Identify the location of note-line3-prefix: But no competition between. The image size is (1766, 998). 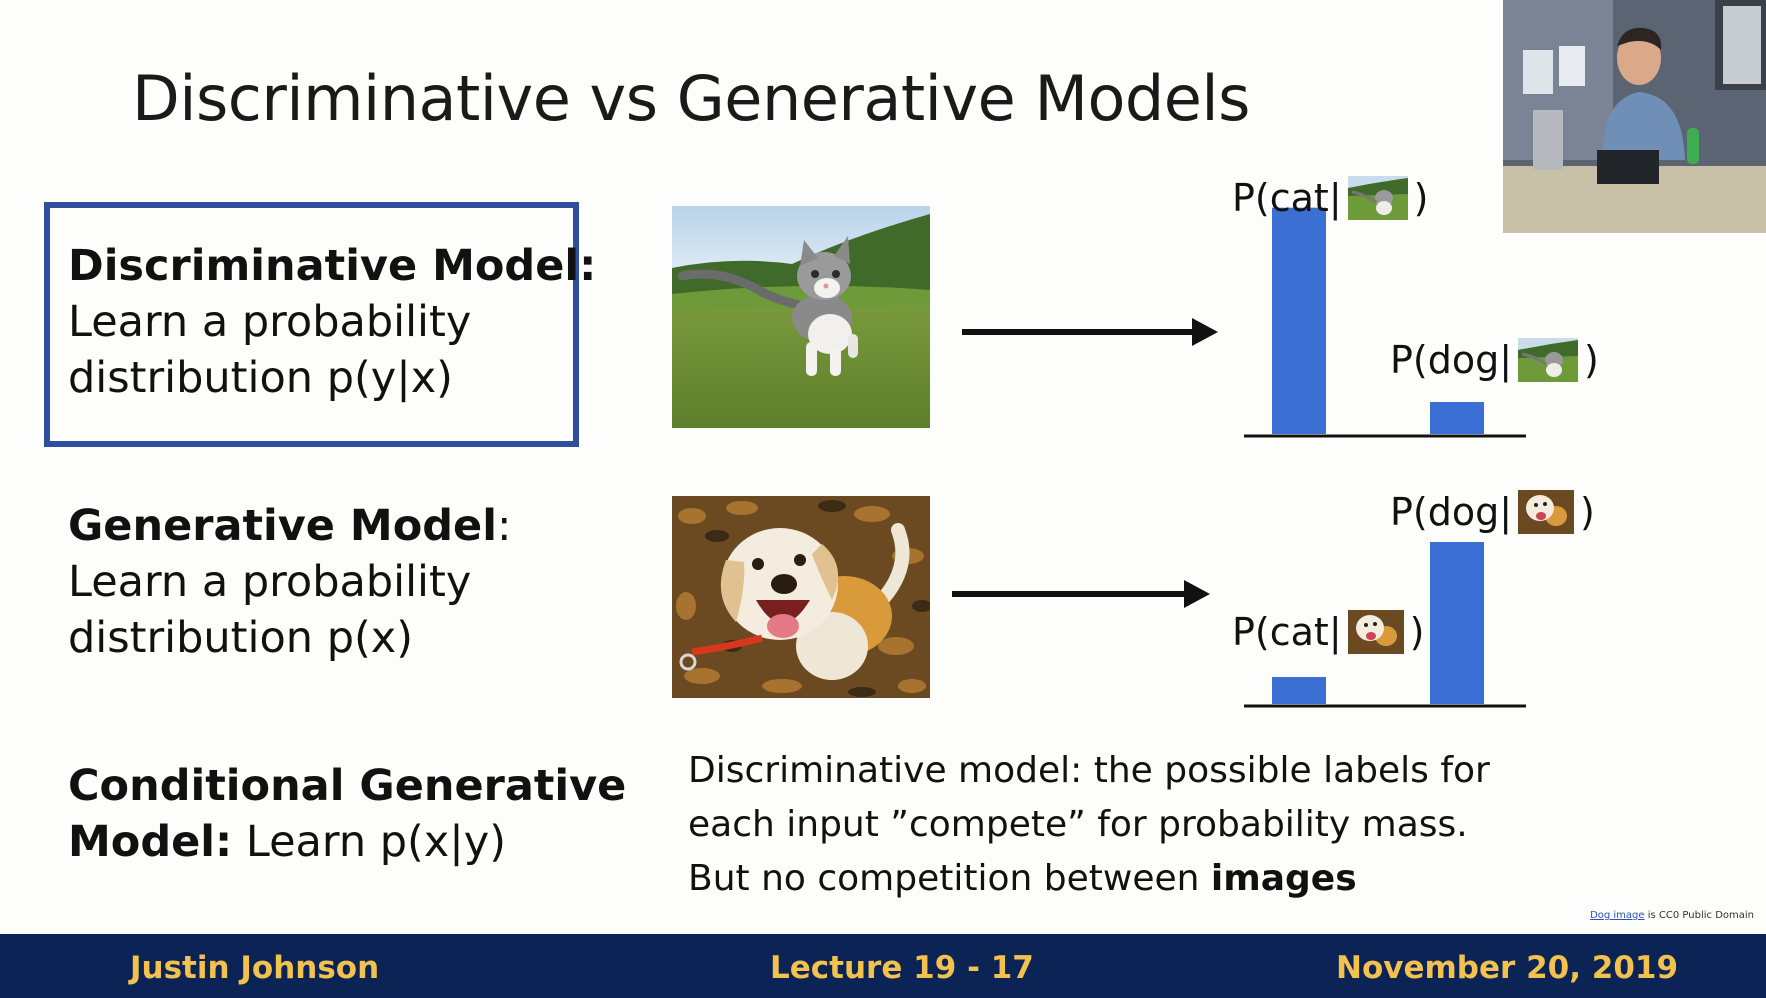
(949, 878).